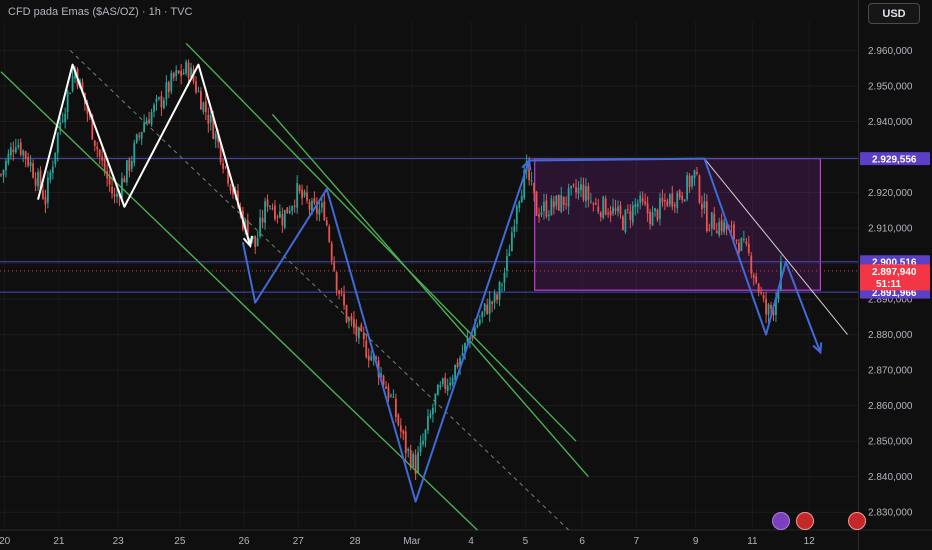 Image resolution: width=932 pixels, height=550 pixels. Describe the element at coordinates (59, 541) in the screenshot. I see `x-tick-label: 21` at that location.